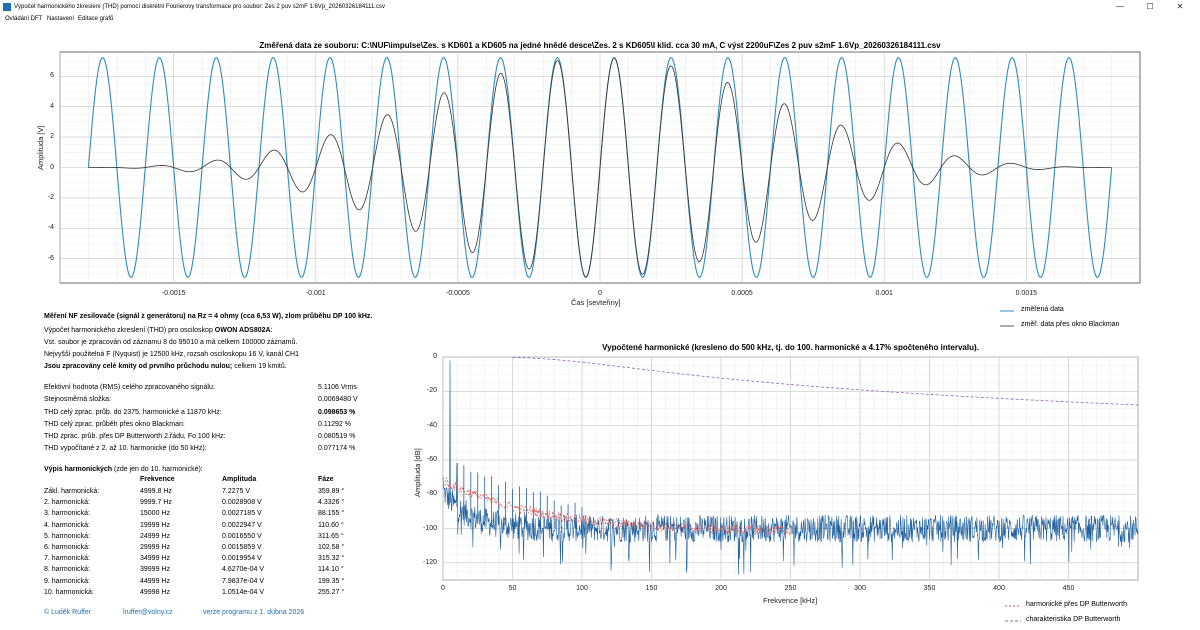 Image resolution: width=1200 pixels, height=630 pixels. I want to click on menu-item-settings: Nastavení, so click(61, 19).